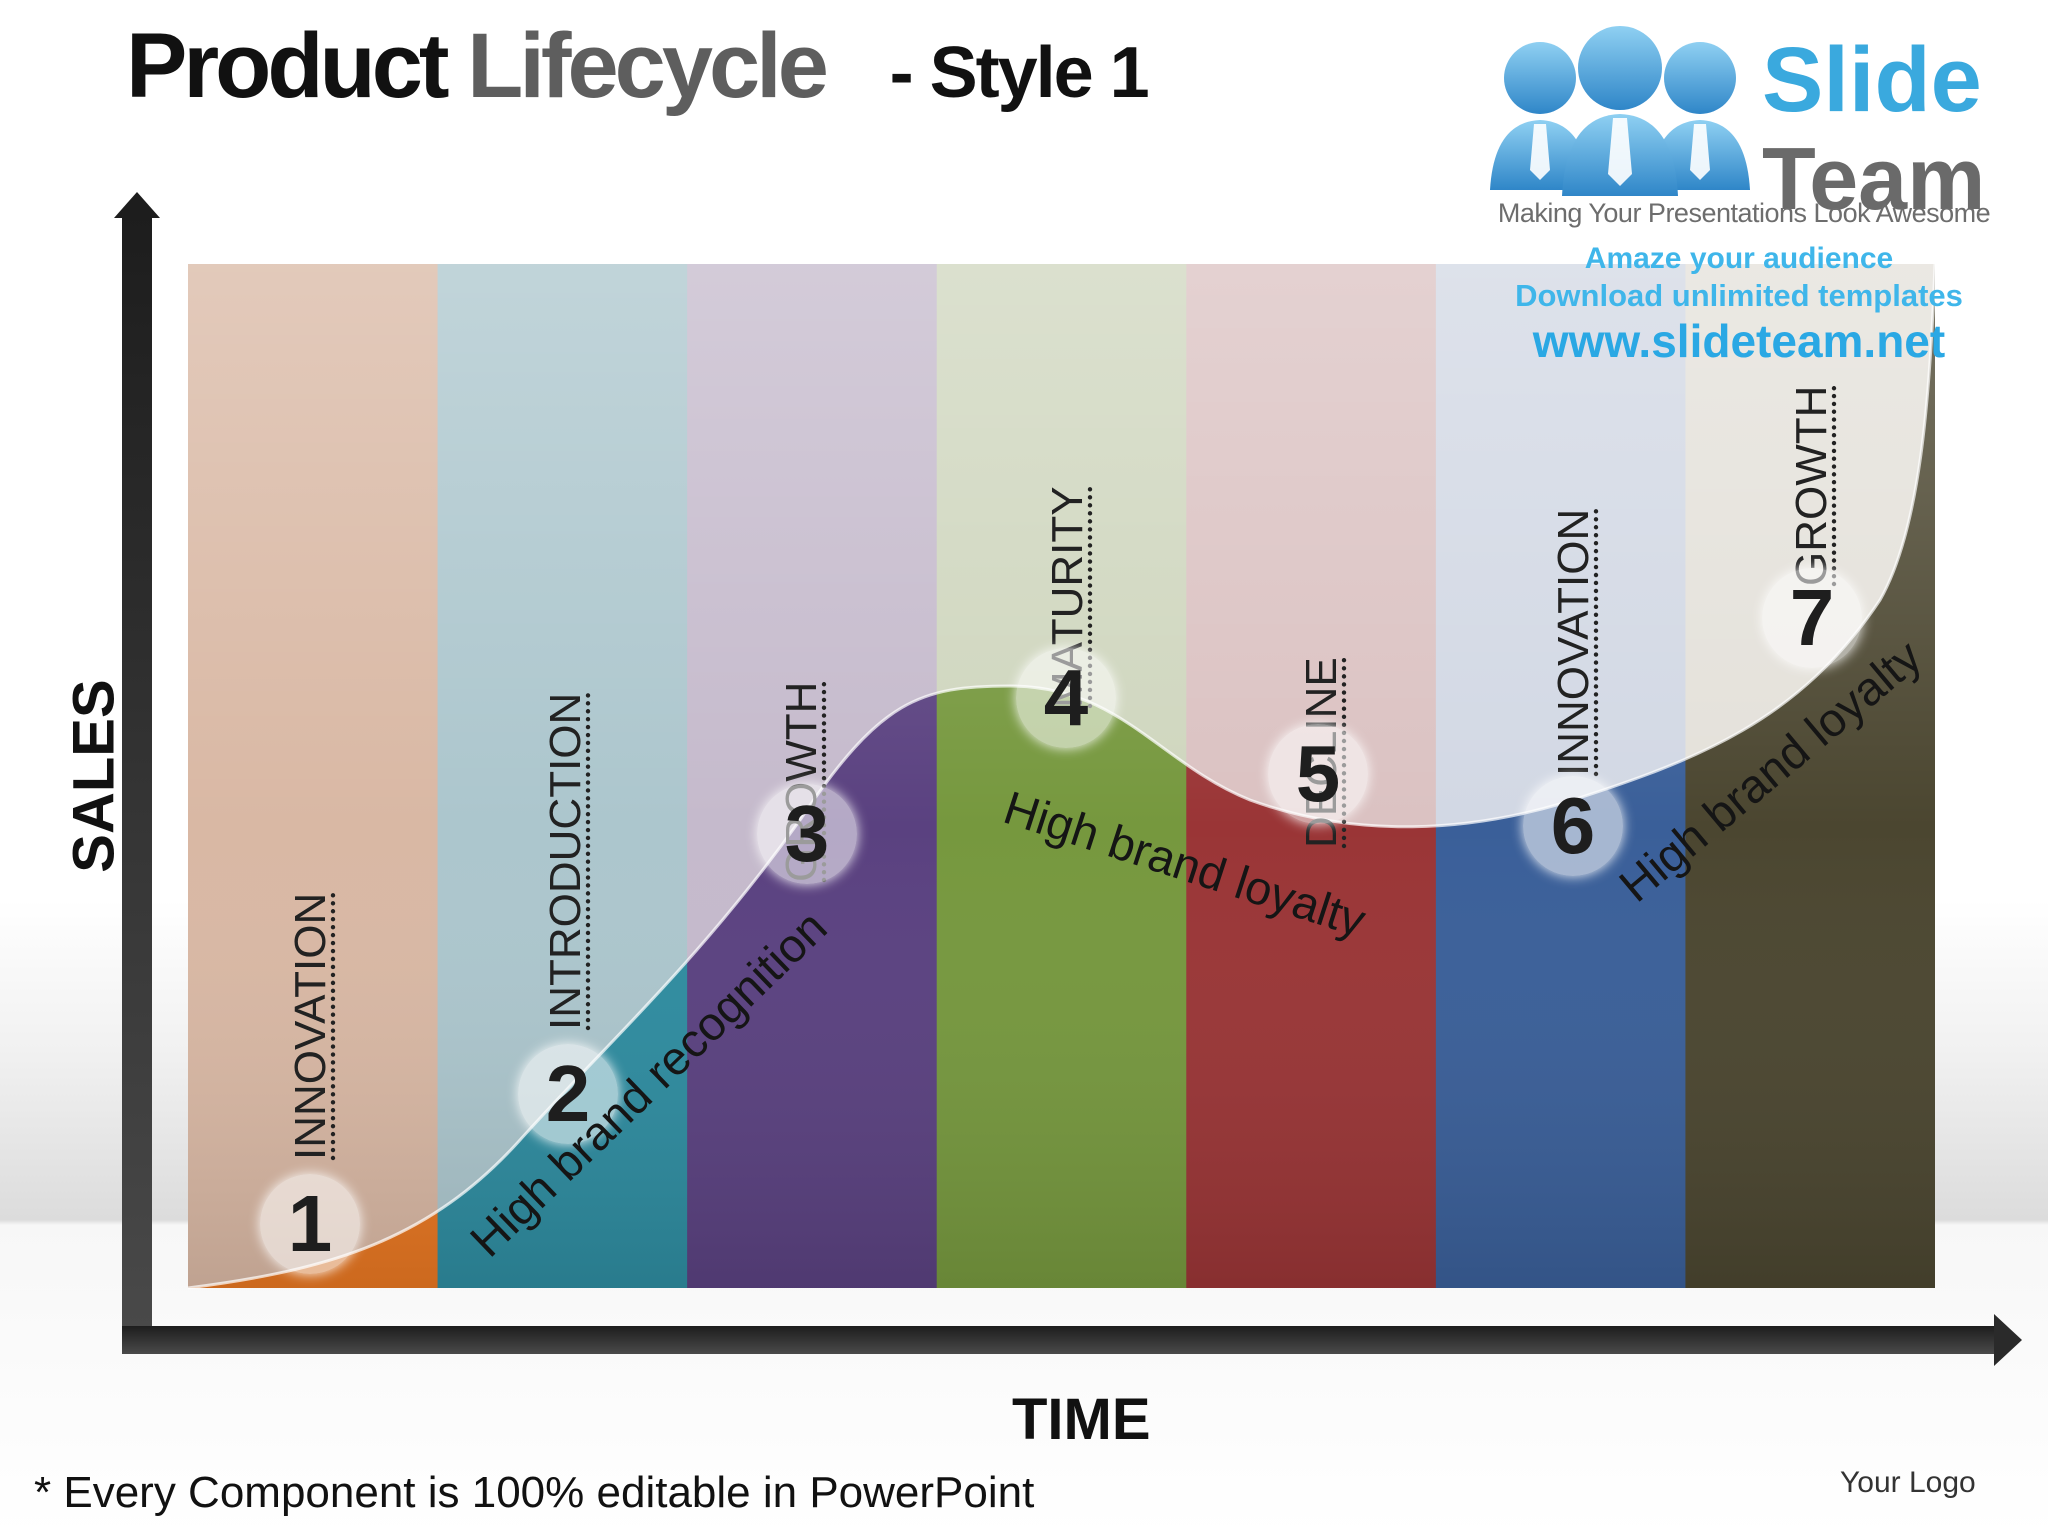 The image size is (2048, 1536). I want to click on x-axis-arrowhead, so click(2008, 1340).